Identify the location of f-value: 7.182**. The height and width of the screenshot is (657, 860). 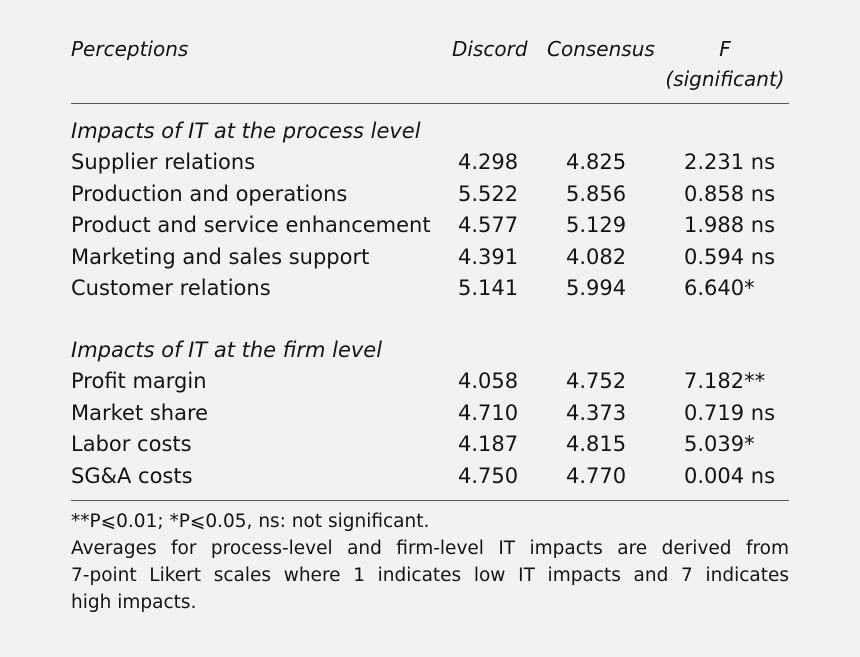
(725, 381).